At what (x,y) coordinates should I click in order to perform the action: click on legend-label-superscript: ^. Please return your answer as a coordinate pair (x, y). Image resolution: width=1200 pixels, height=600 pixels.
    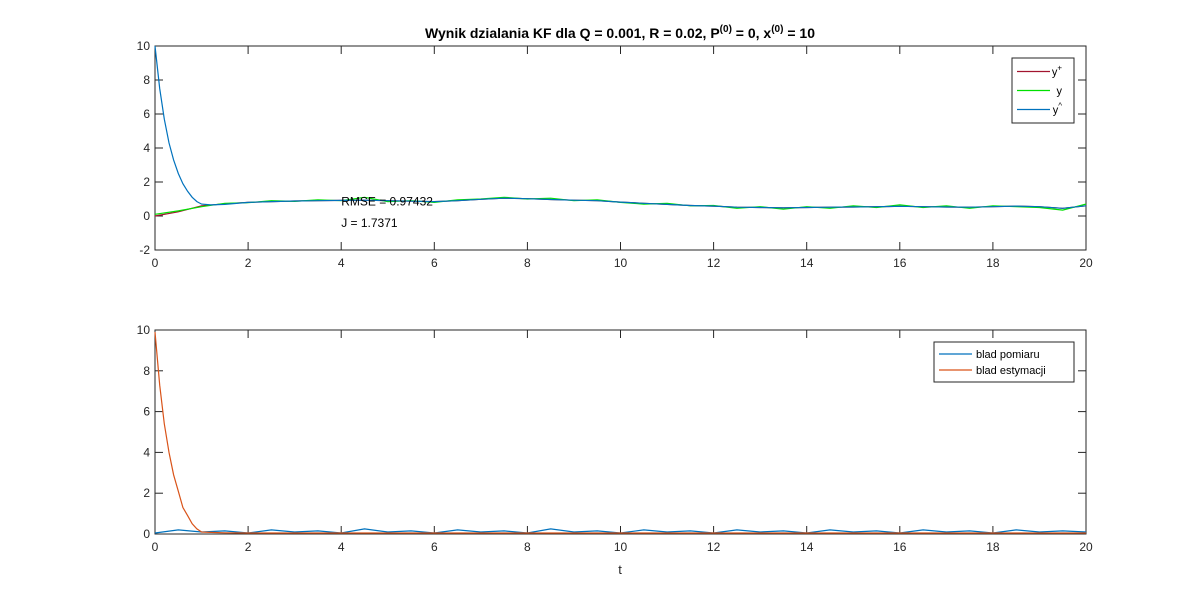
    Looking at the image, I should click on (1060, 106).